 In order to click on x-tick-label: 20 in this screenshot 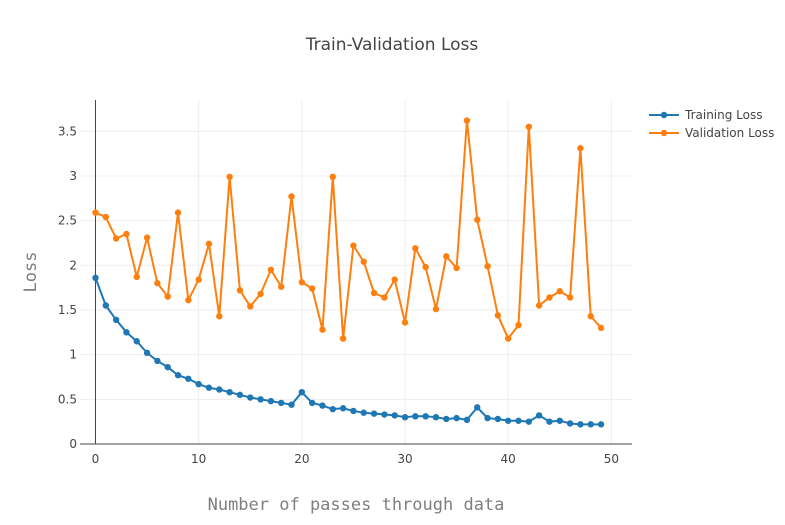, I will do `click(301, 459)`.